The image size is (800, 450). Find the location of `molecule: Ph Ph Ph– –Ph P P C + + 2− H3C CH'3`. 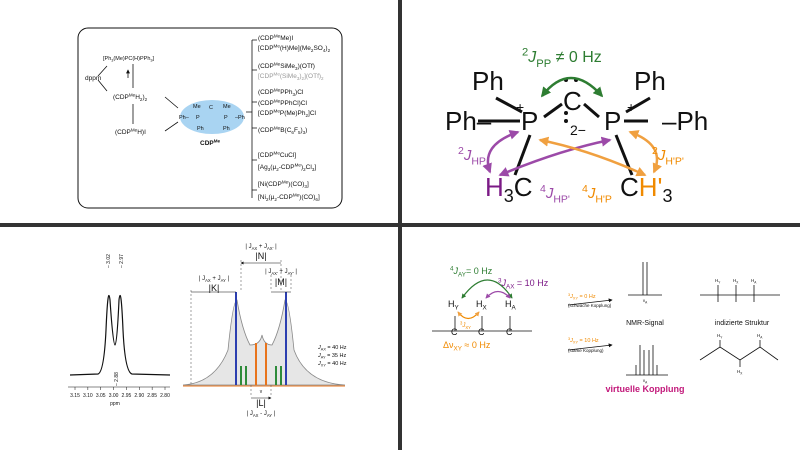

molecule: Ph Ph Ph– –Ph P P C + + 2− H3C CH'3 is located at coordinates (576, 136).